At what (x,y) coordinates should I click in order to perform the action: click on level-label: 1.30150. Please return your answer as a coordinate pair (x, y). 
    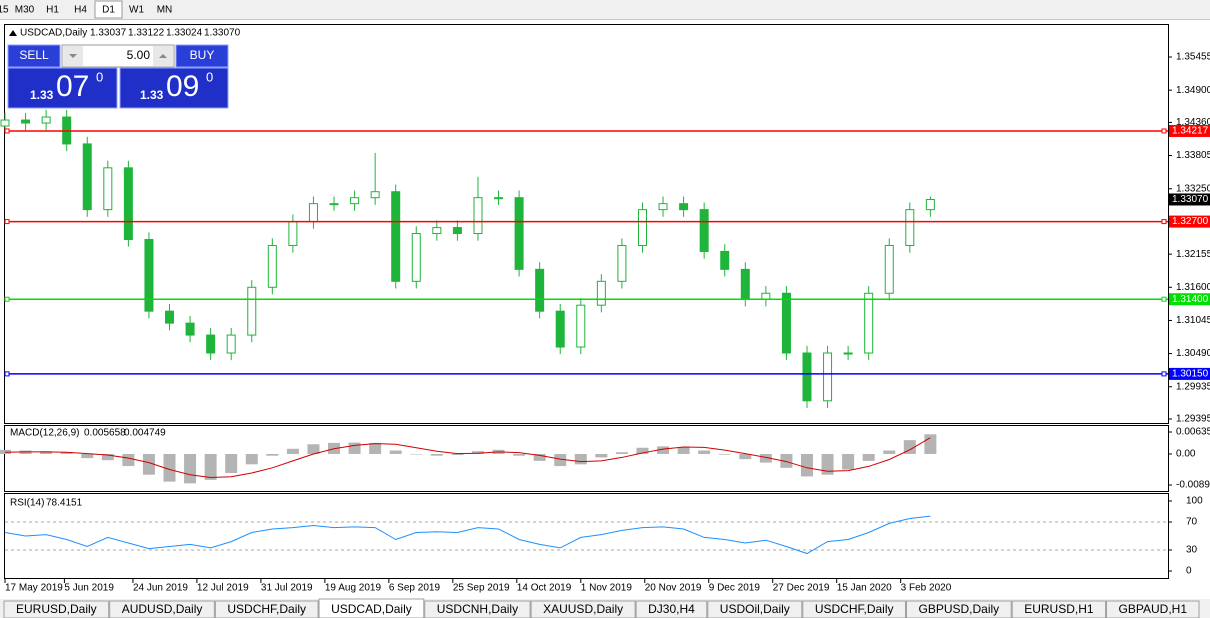
    Looking at the image, I should click on (1190, 374).